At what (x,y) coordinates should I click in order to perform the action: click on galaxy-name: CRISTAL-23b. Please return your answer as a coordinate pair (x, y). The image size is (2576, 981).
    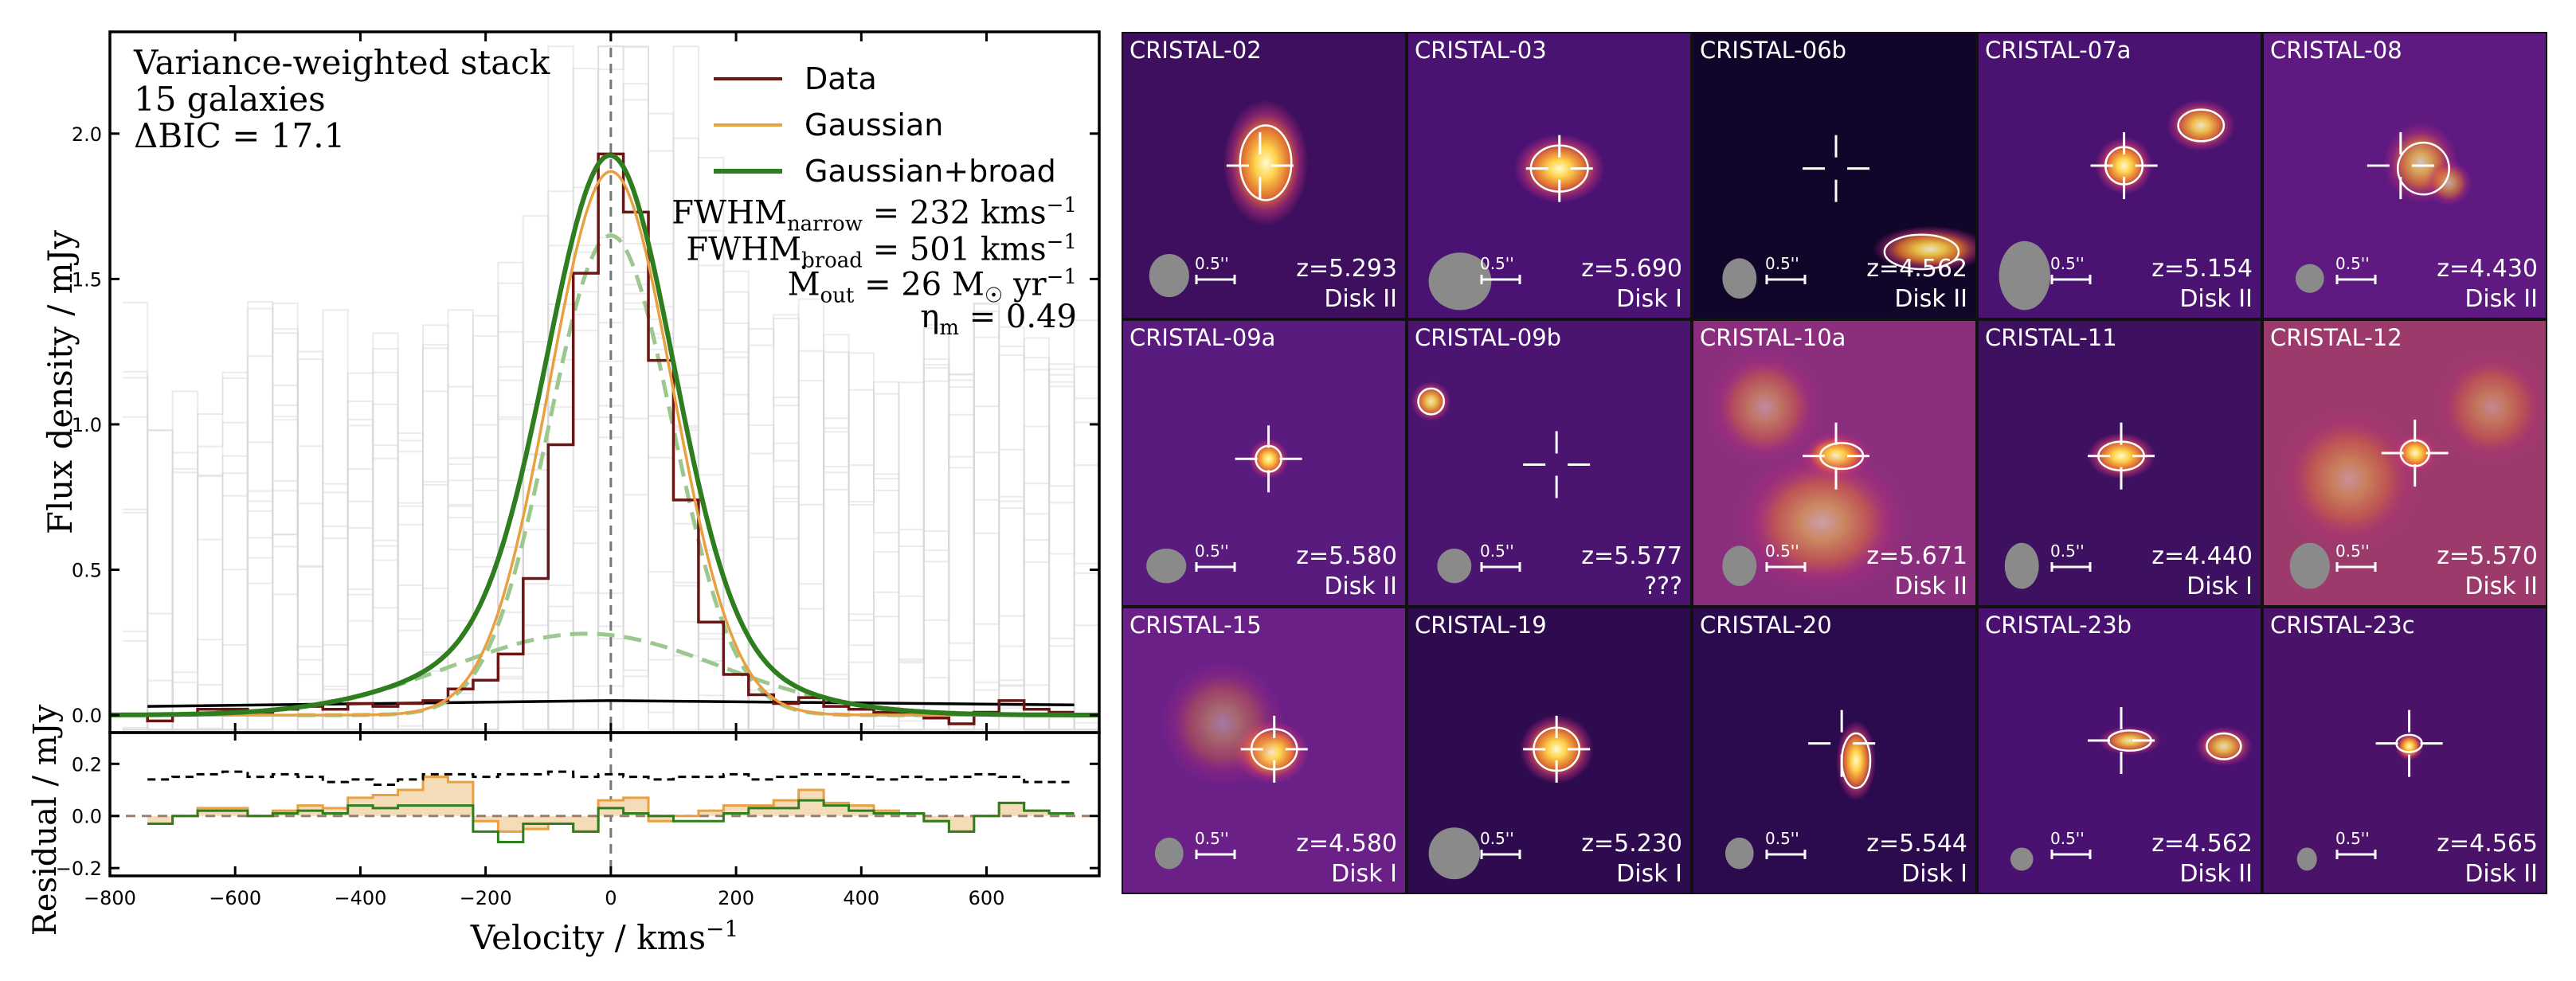
    Looking at the image, I should click on (2058, 625).